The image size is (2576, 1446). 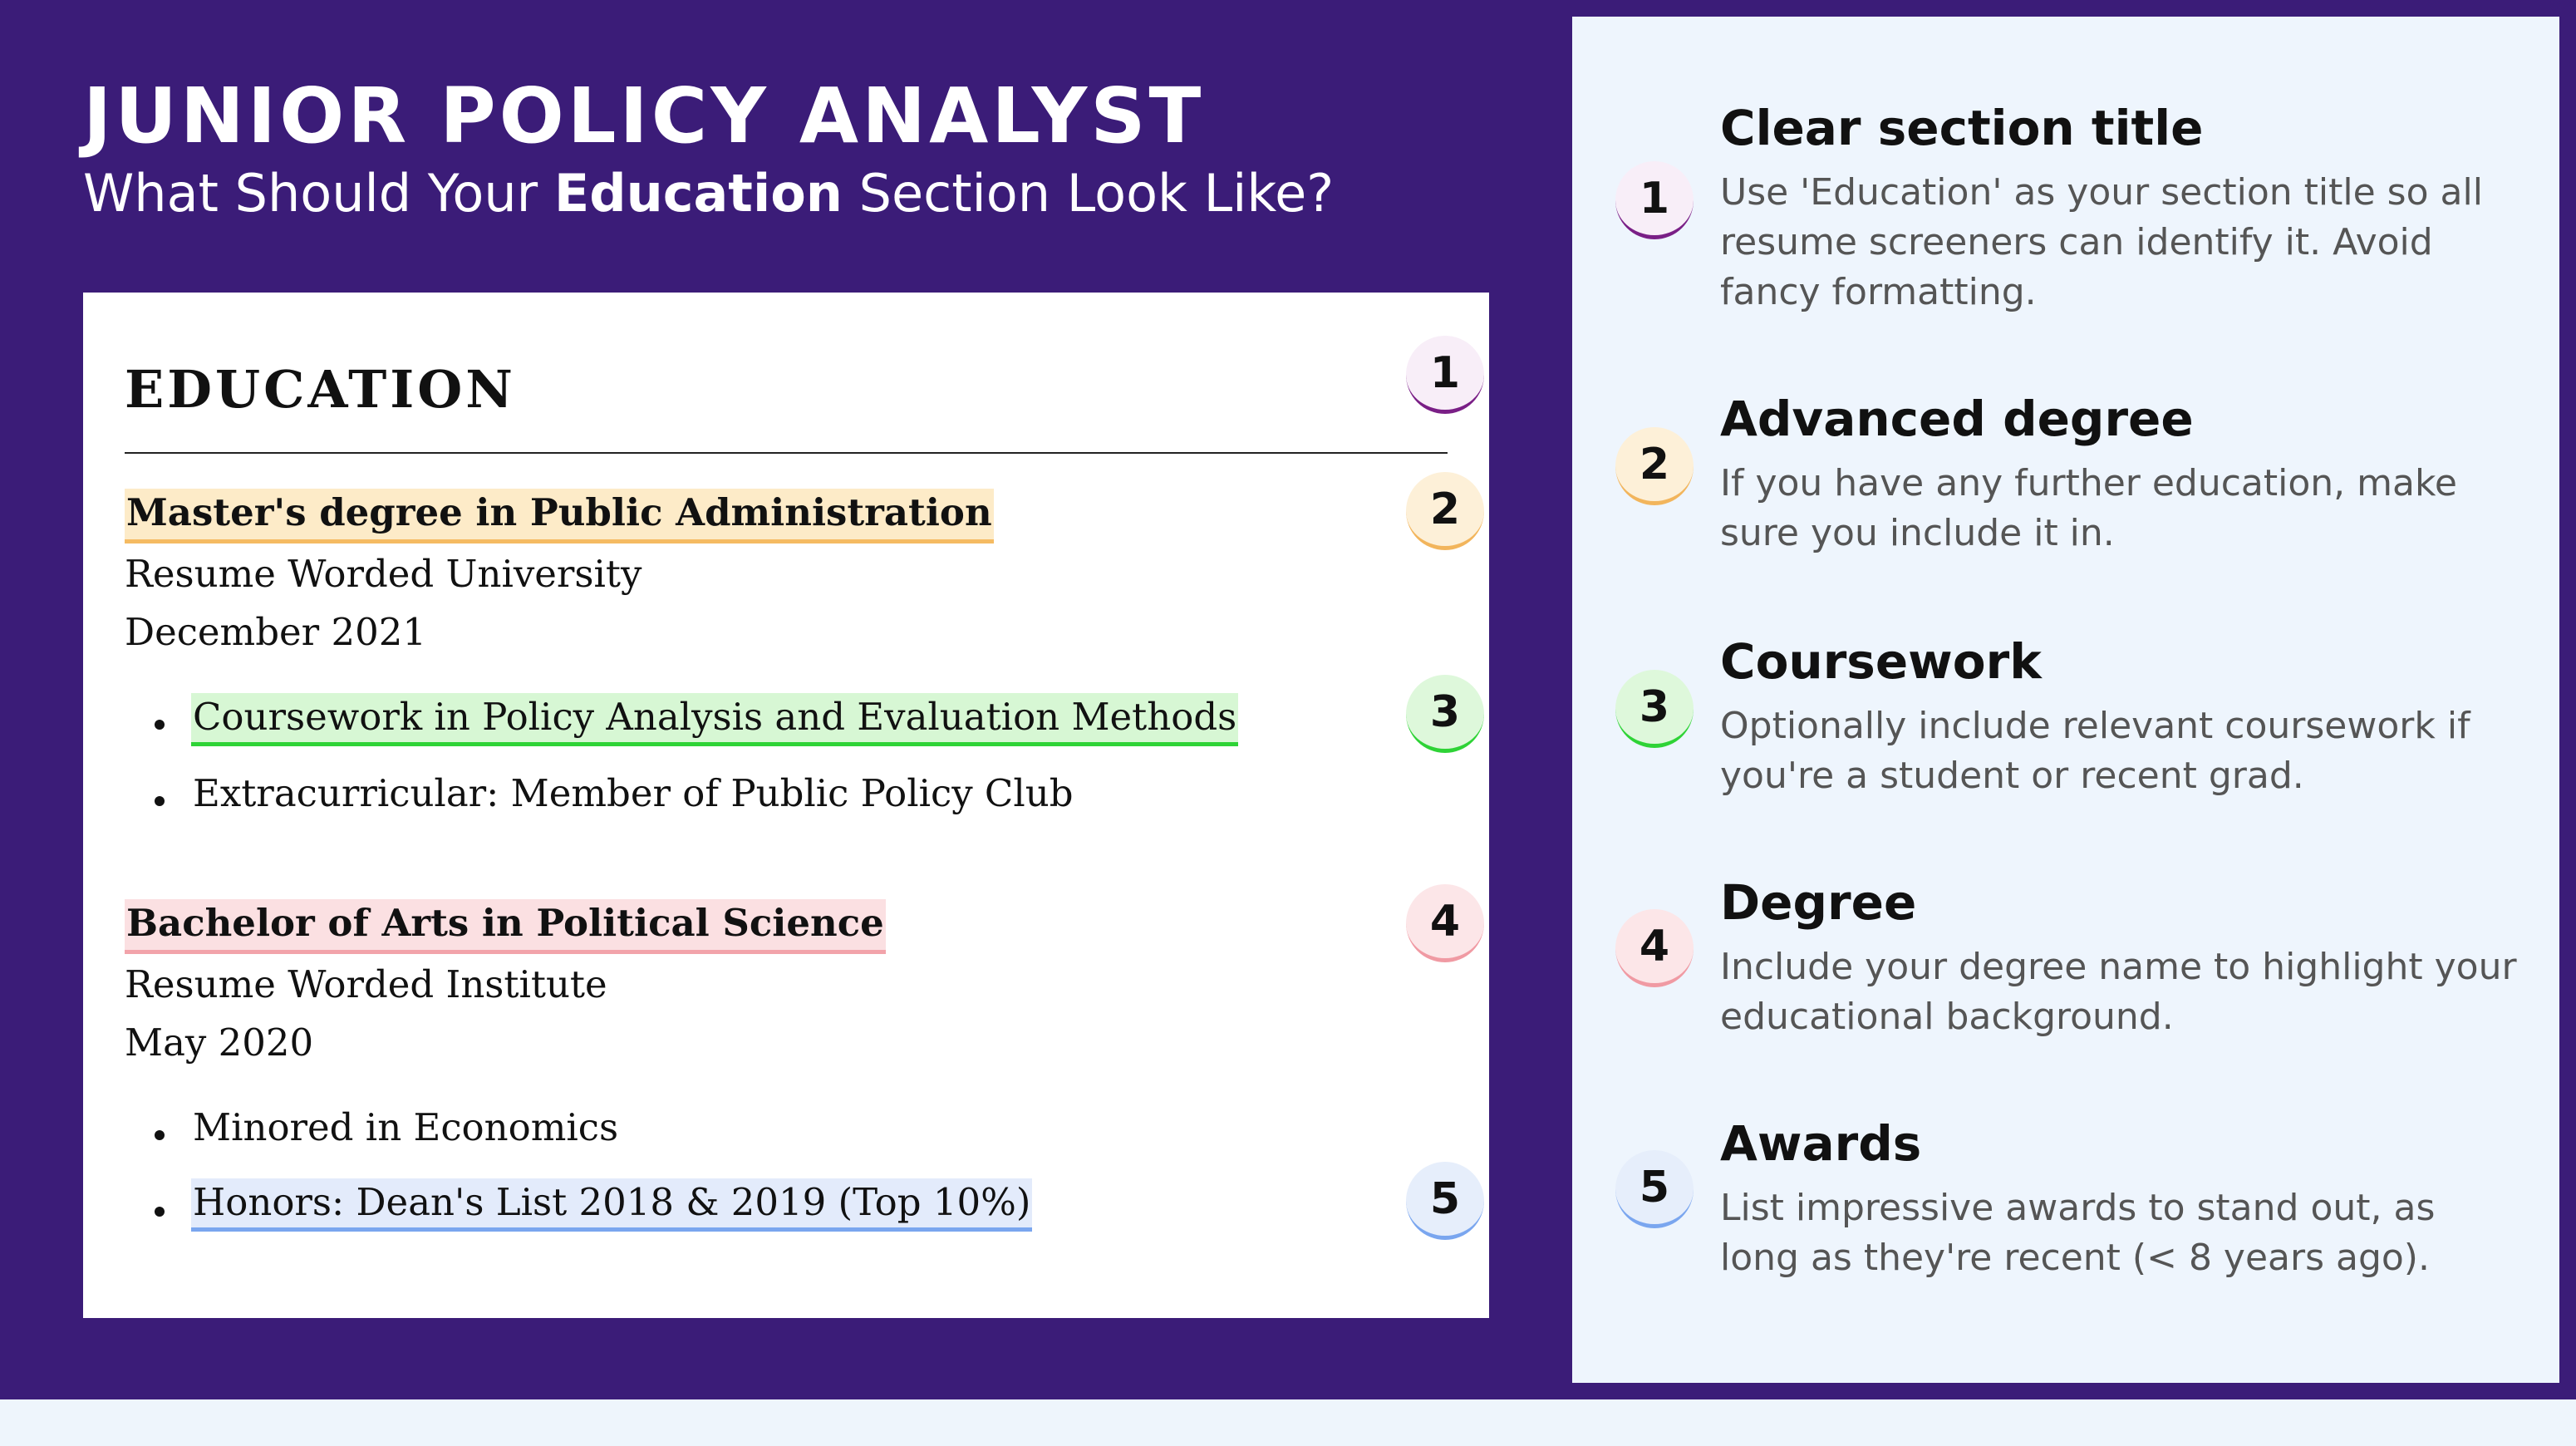 What do you see at coordinates (786, 453) in the screenshot?
I see `section-divider` at bounding box center [786, 453].